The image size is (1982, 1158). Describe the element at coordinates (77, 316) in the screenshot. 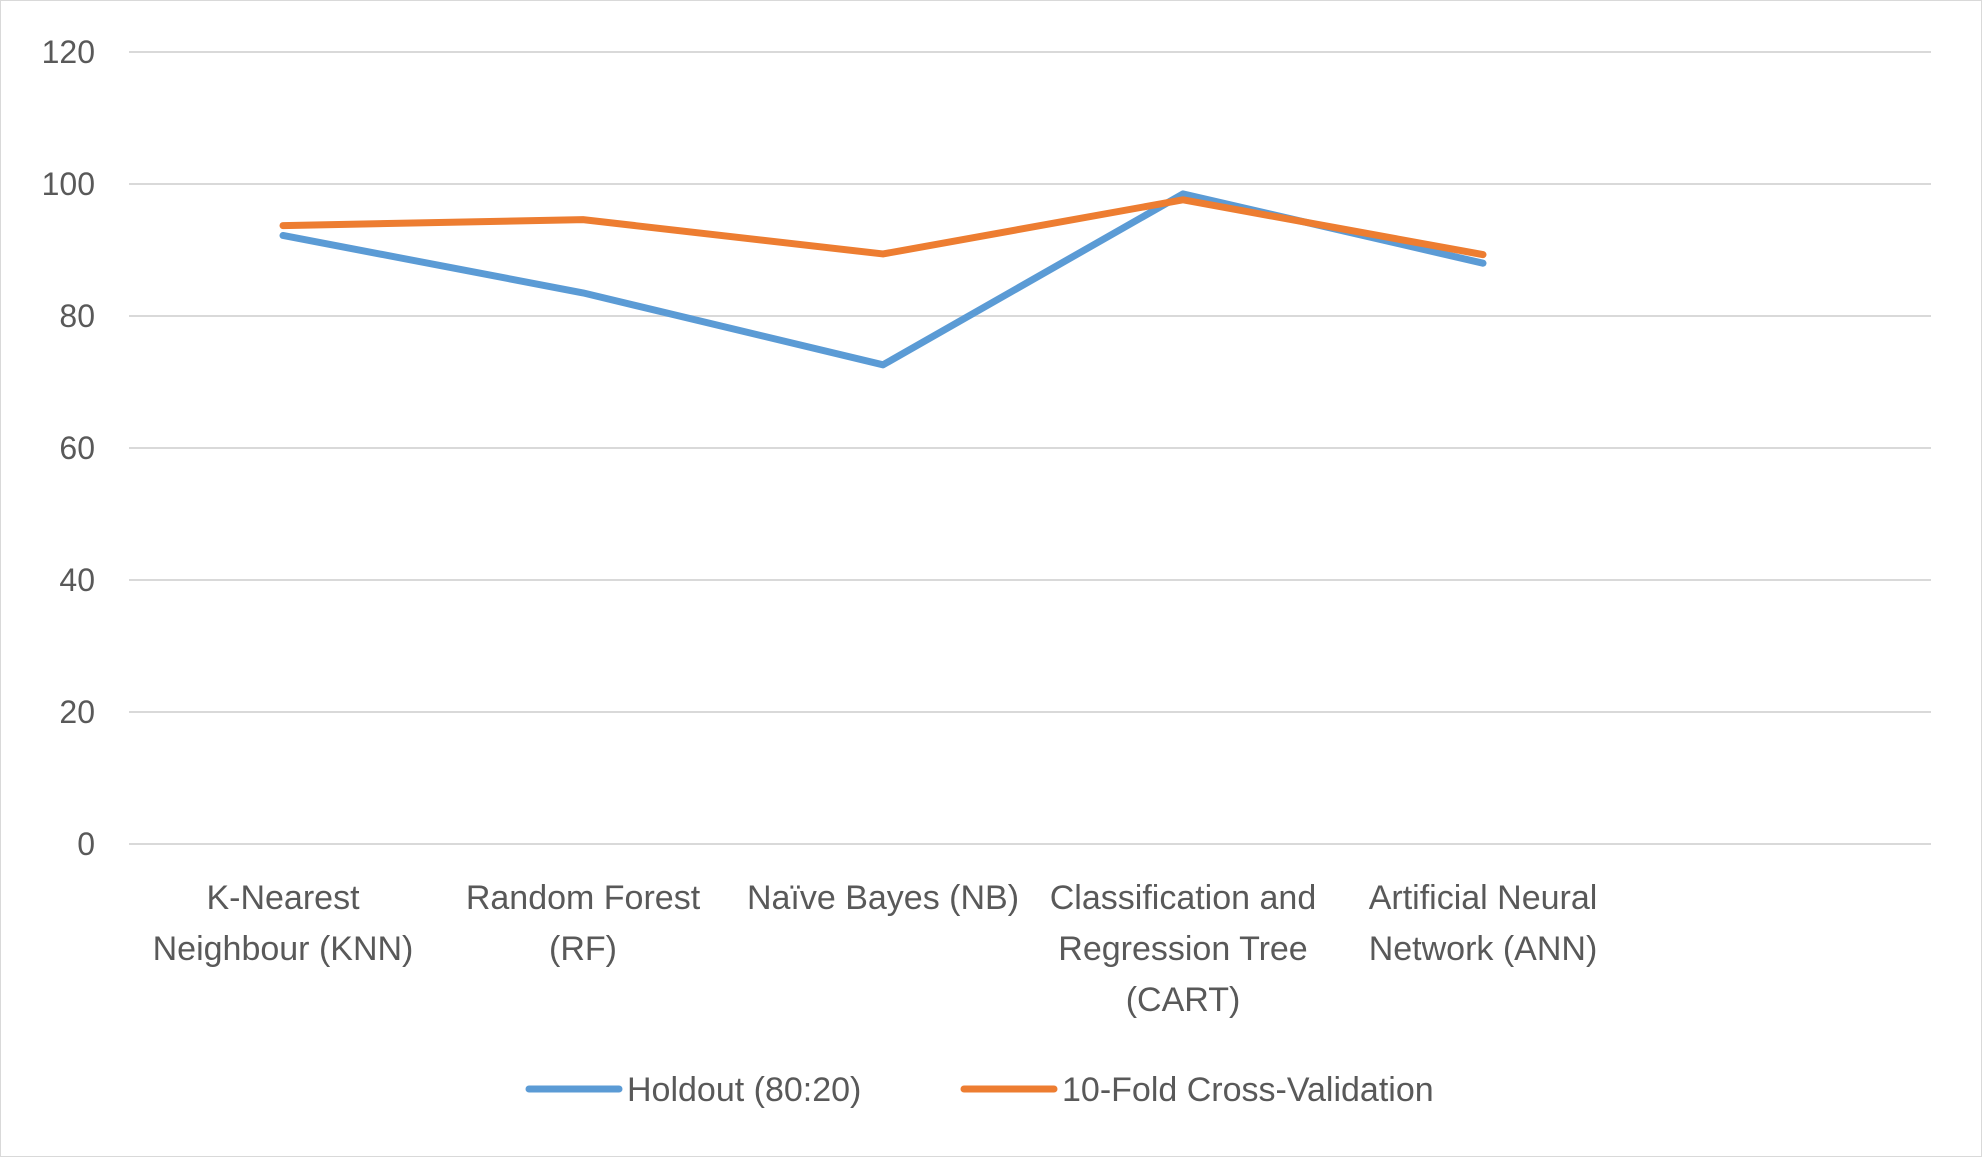

I see `y-tick-label: 80` at that location.